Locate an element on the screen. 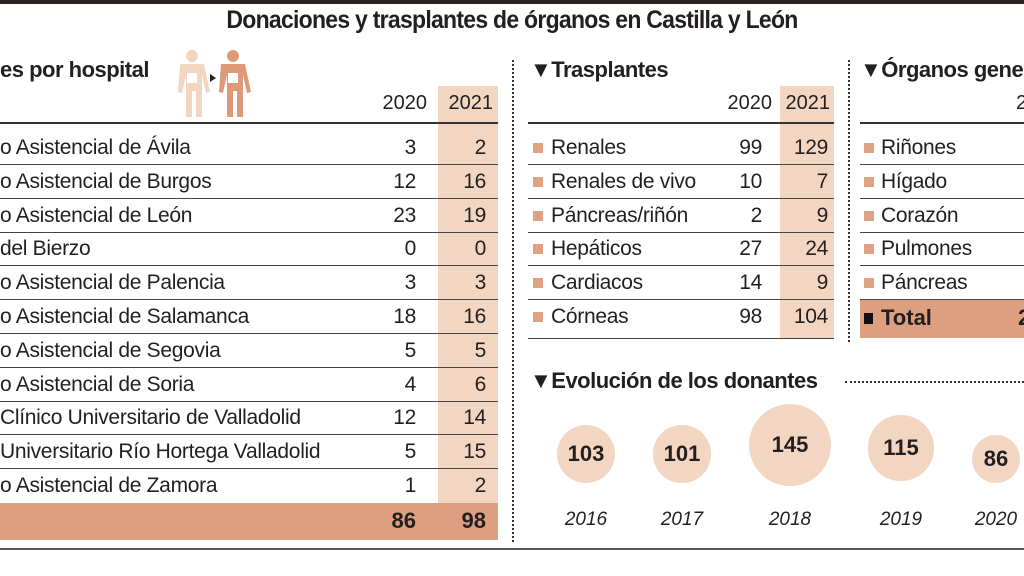 The image size is (1024, 576). organ-name: Pulmones is located at coordinates (926, 249).